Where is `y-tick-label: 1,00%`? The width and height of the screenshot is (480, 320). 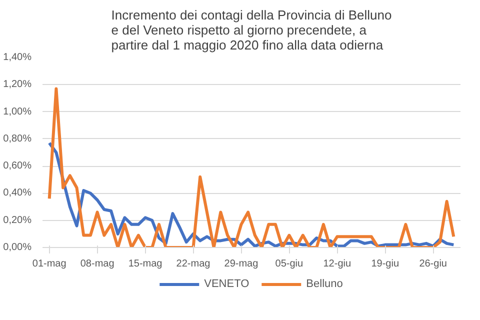
y-tick-label: 1,00% is located at coordinates (17, 112).